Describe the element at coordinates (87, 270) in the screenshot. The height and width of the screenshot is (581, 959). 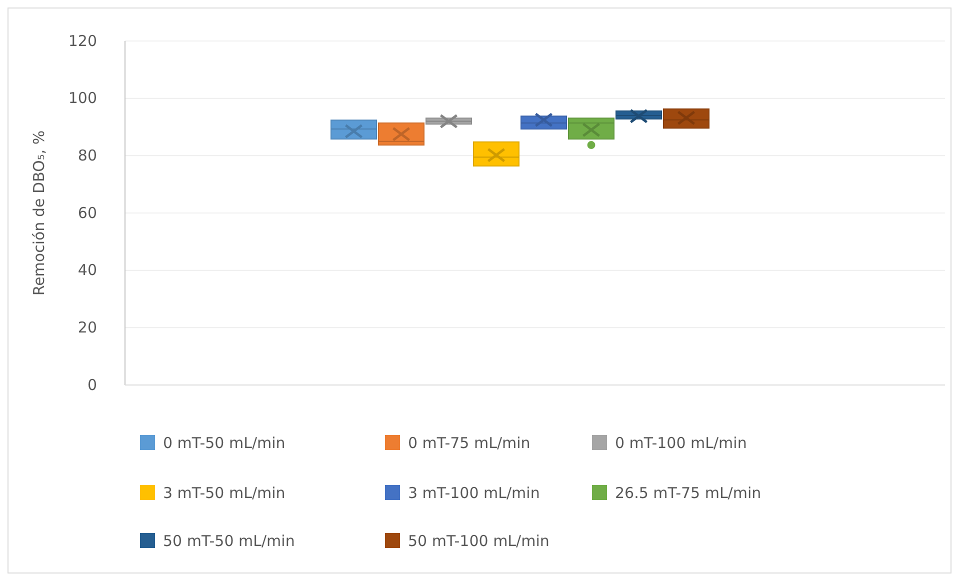
I see `y-tick-label: 40` at that location.